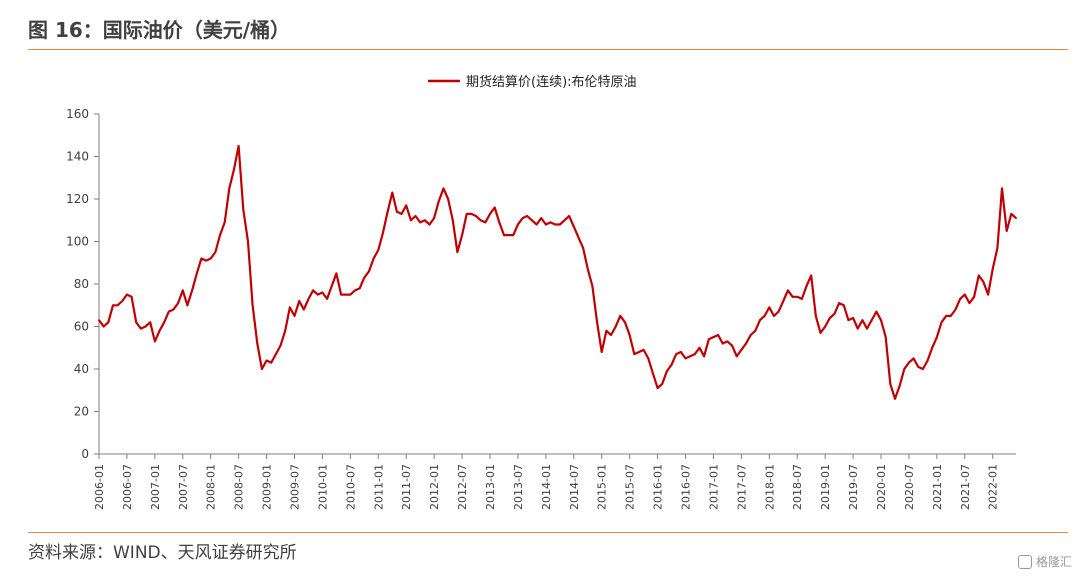 The image size is (1080, 579). I want to click on page-title: 图 16：国际油价（美元/桶）, so click(159, 30).